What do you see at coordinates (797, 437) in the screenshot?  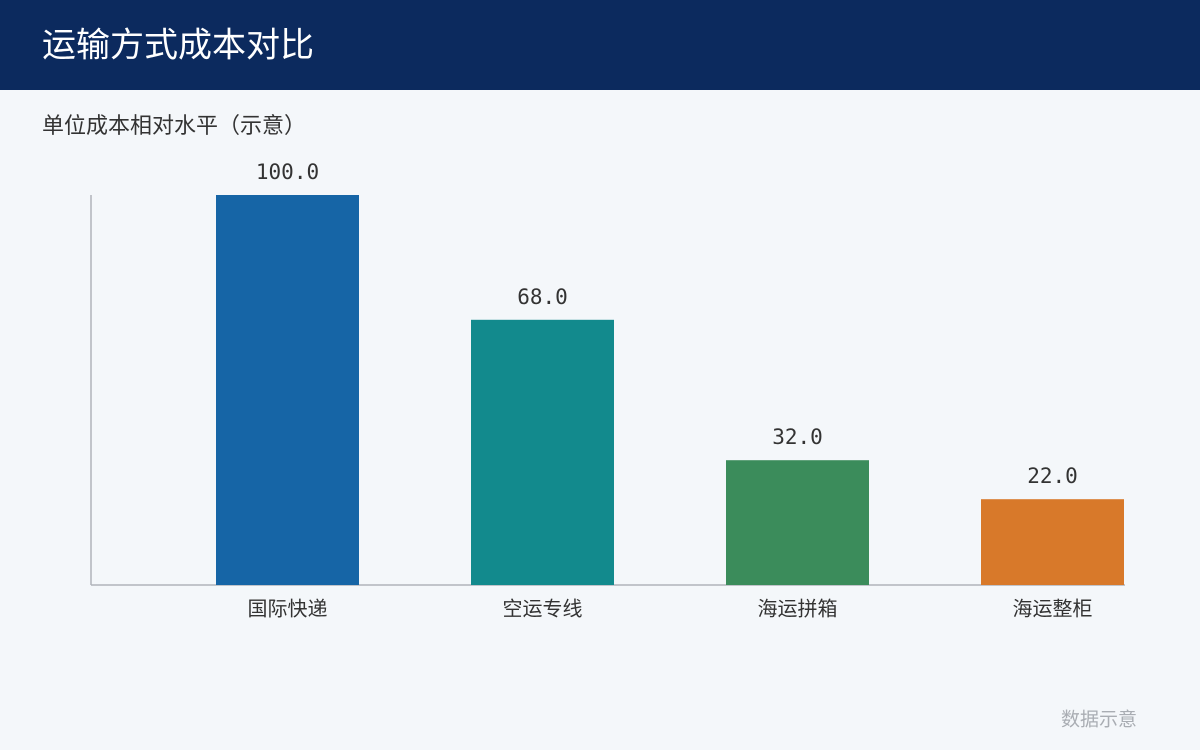 I see `value-label: 32.0` at bounding box center [797, 437].